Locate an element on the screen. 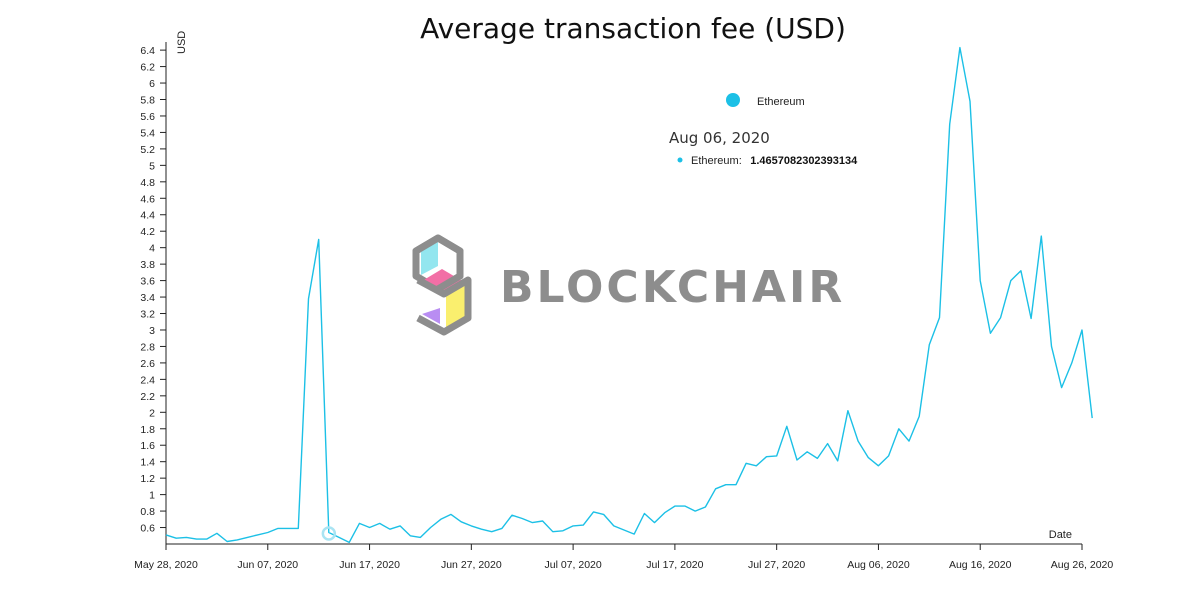  x-tick-label: Jul 07, 2020 is located at coordinates (573, 565).